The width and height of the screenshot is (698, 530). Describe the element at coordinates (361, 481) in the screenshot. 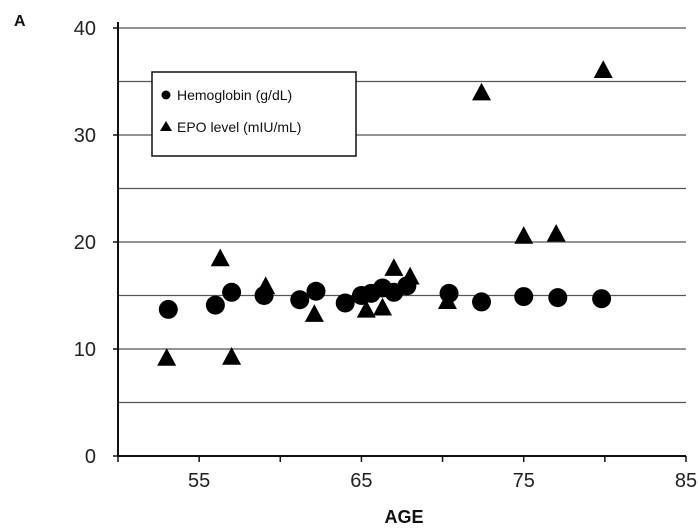

I see `x-tick-label: 65` at that location.